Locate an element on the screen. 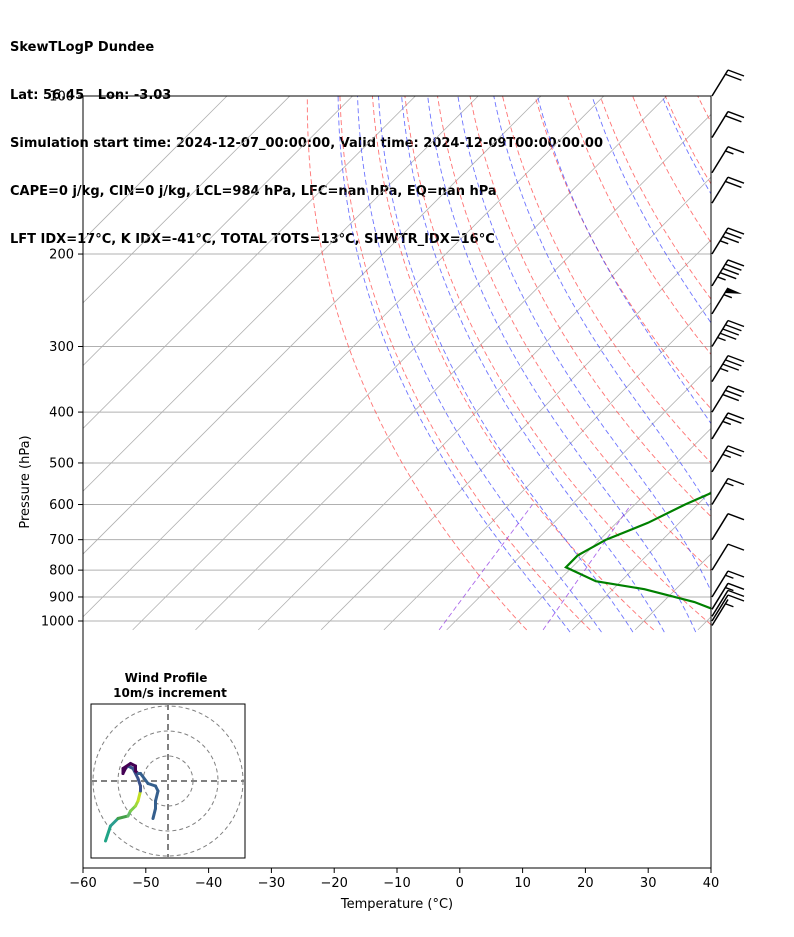  x-tick-label: 40 is located at coordinates (711, 883).